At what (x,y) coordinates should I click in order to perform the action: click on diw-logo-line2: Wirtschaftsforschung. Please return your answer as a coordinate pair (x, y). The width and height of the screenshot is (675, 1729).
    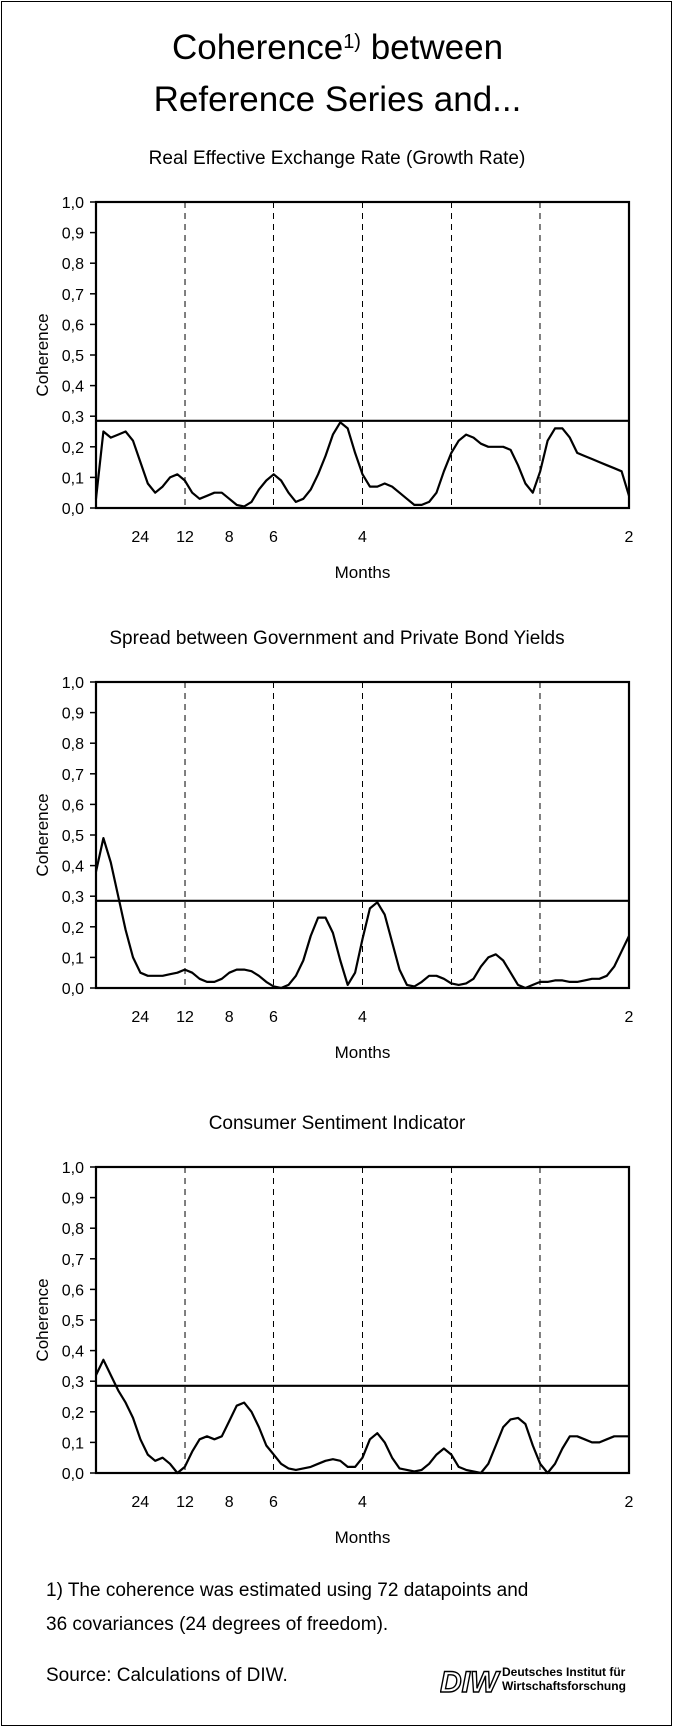
    Looking at the image, I should click on (564, 1686).